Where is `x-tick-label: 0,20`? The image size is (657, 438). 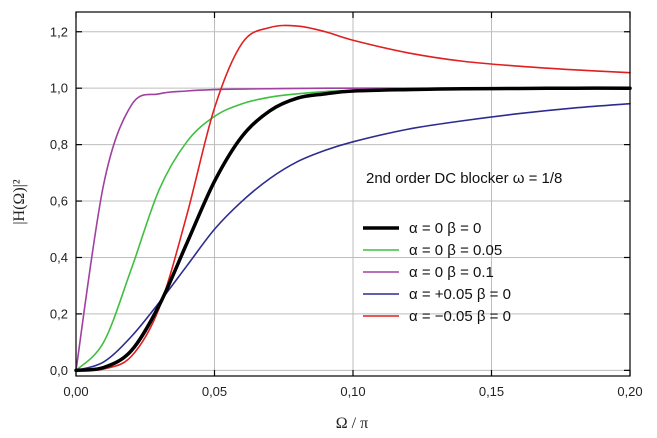 x-tick-label: 0,20 is located at coordinates (629, 391).